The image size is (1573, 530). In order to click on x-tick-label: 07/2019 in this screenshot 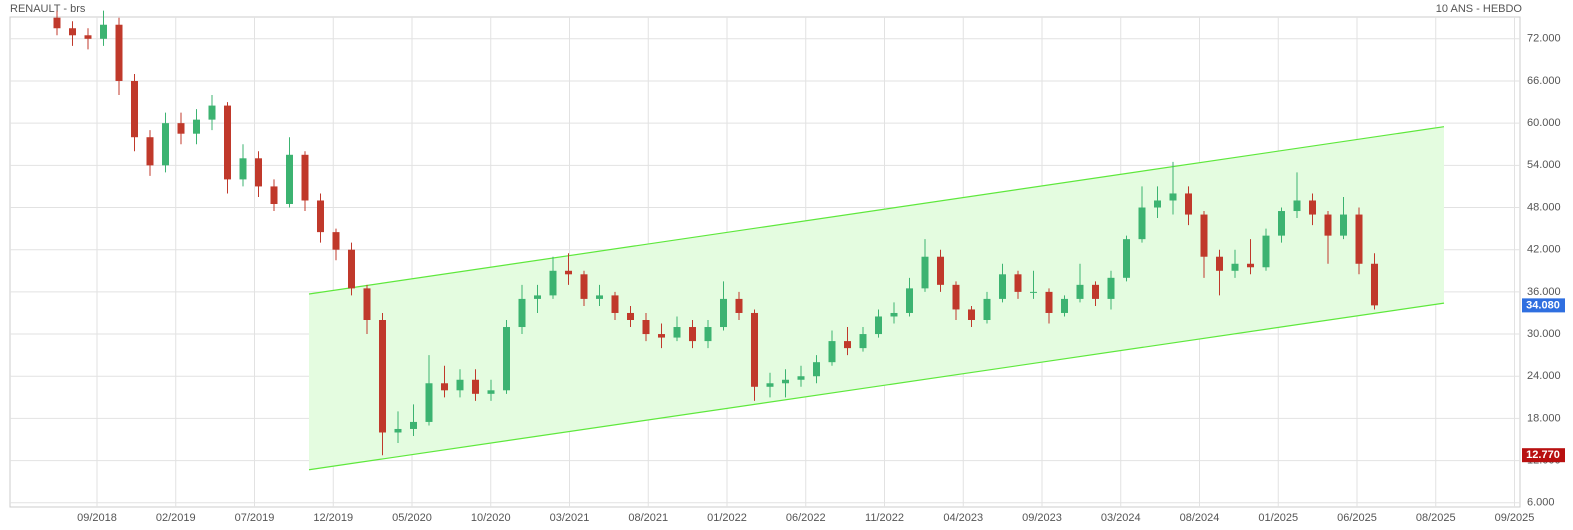, I will do `click(255, 518)`.